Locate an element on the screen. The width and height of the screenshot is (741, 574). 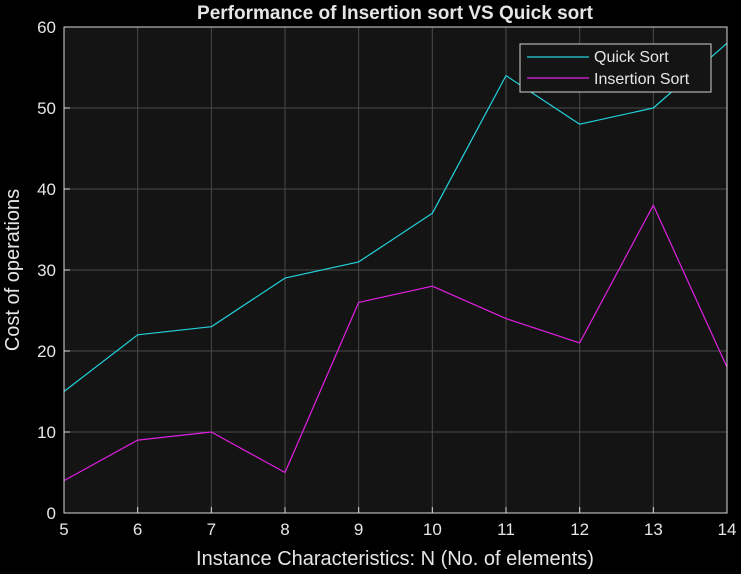
legend-label-quick-sort: Quick Sort is located at coordinates (631, 57).